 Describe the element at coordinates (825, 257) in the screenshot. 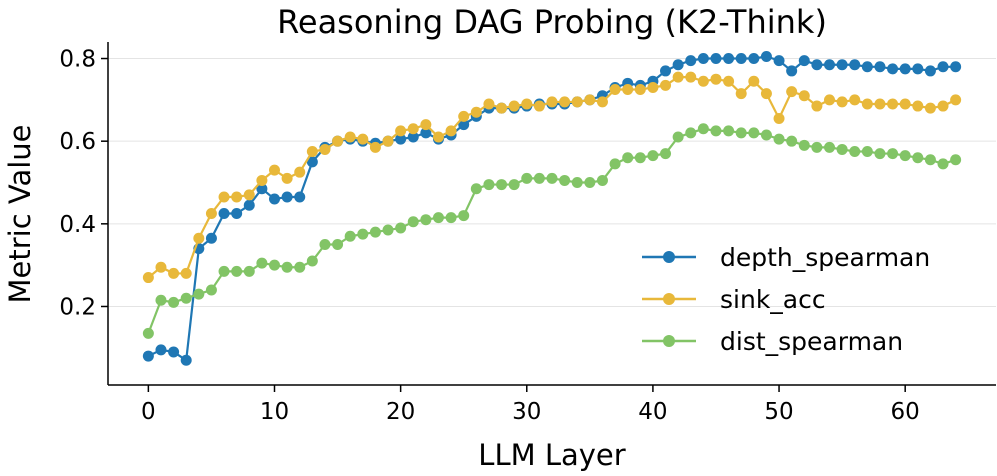

I see `legend-depth-spearman-label: depth_spearman` at that location.